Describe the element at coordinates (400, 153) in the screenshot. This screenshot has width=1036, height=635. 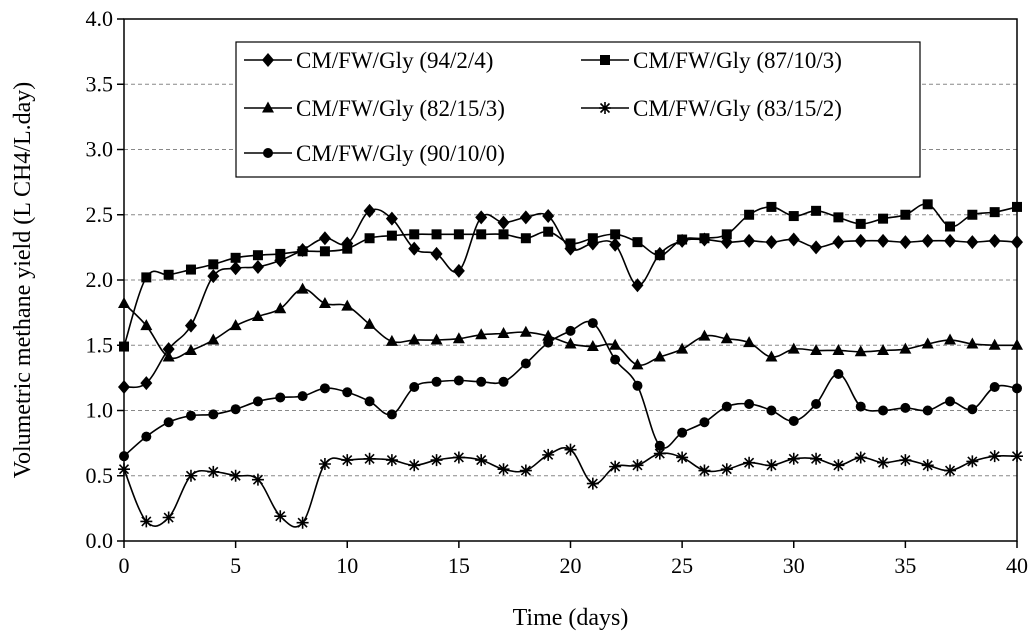
I see `legend-label-4: CM/FW/Gly (90/10/0)` at that location.